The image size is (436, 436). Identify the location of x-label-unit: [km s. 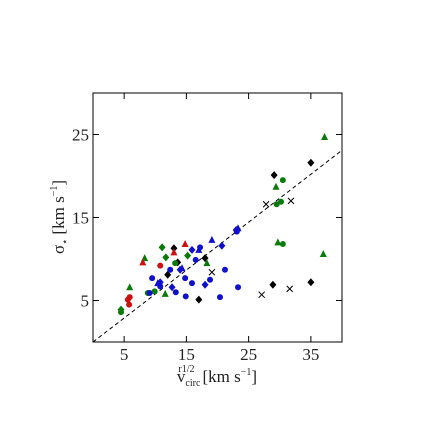
(222, 376).